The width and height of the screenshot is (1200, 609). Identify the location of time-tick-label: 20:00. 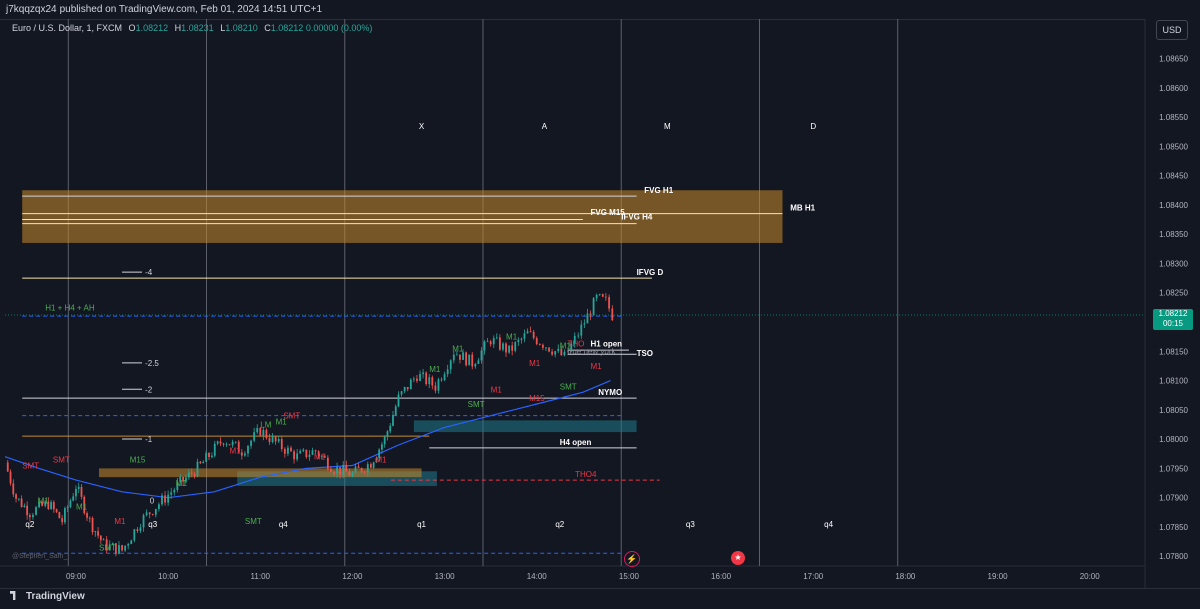
(1090, 576).